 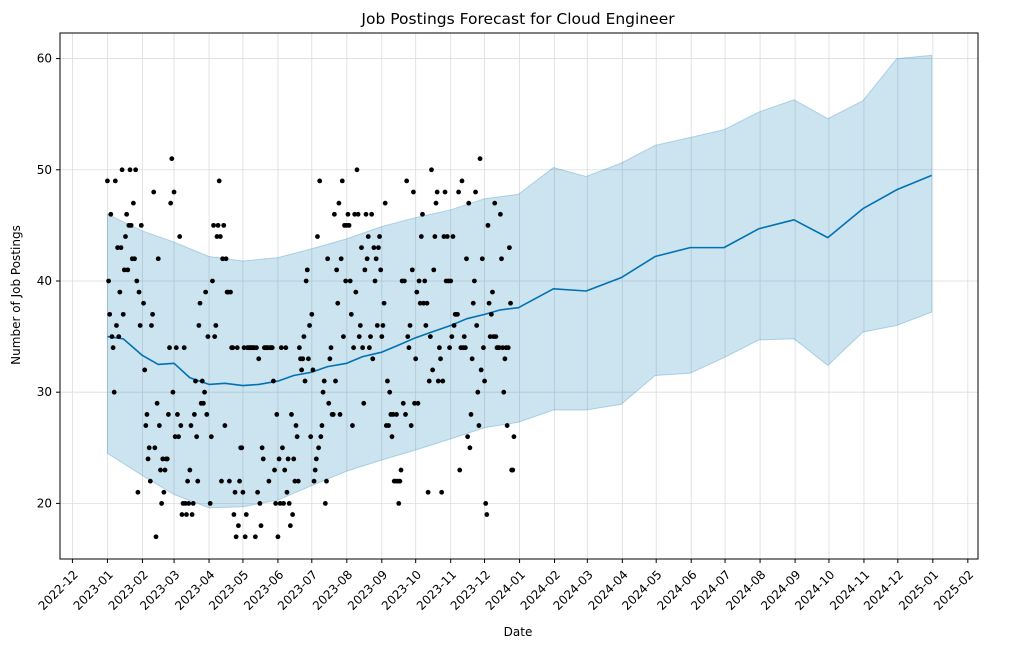 I want to click on y-tick-label-4: 60, so click(x=44, y=59).